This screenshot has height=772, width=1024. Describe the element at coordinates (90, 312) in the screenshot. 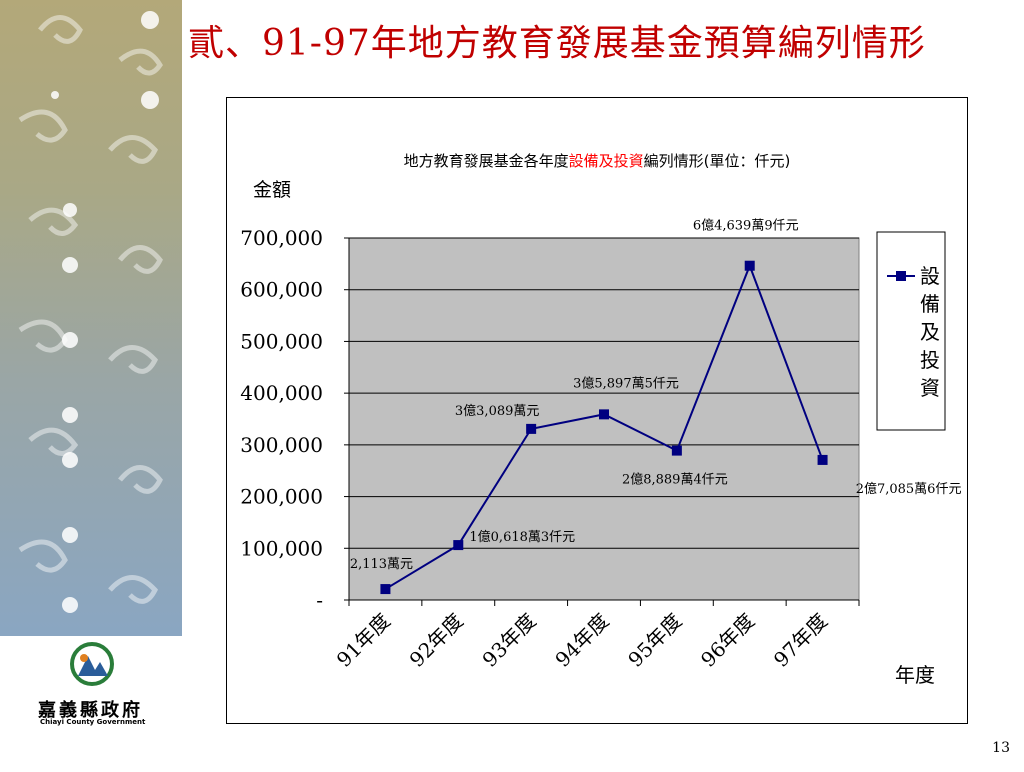

I see `swirl-pattern-graphic` at that location.